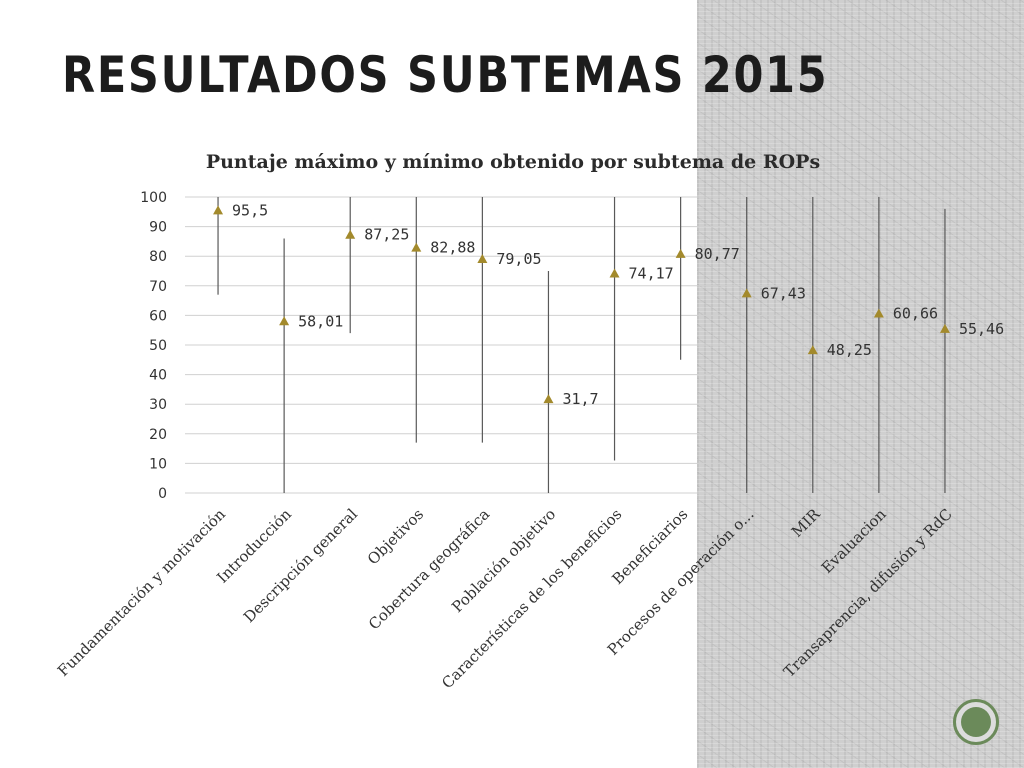 The width and height of the screenshot is (1024, 768). I want to click on y-tick-label: 10, so click(158, 464).